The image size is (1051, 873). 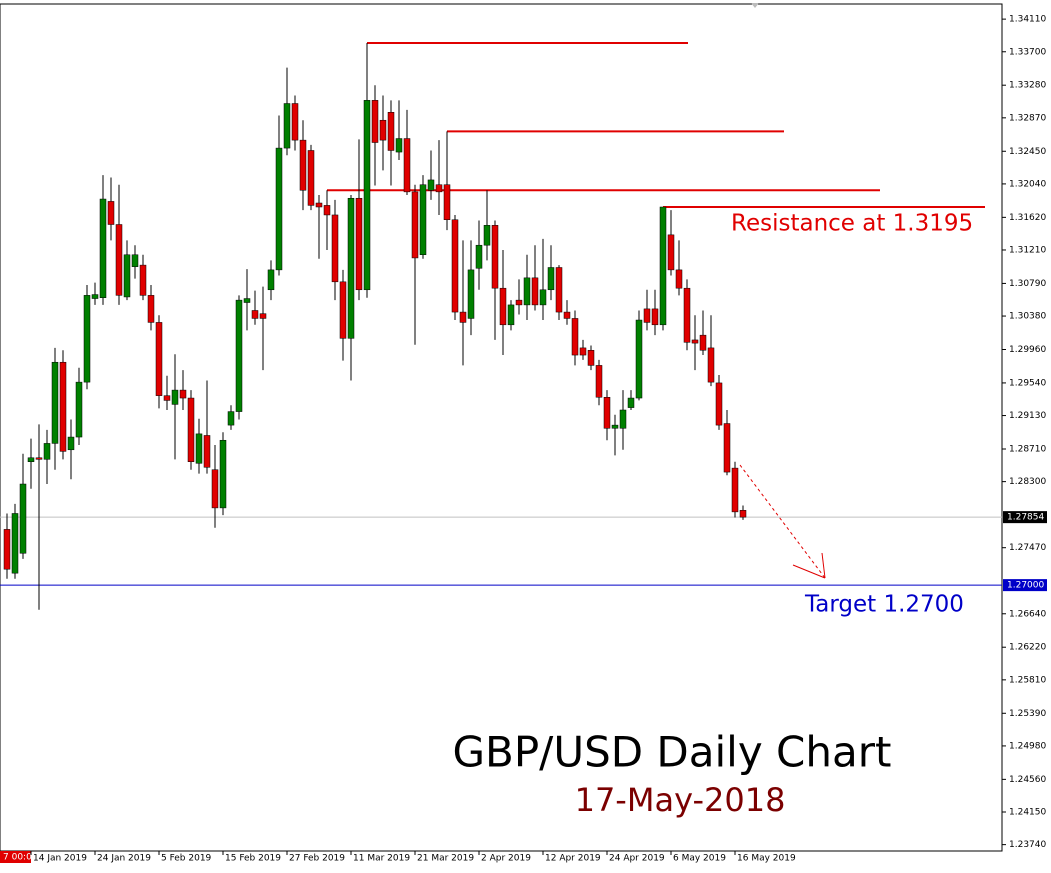 What do you see at coordinates (1027, 780) in the screenshot?
I see `y-tick-label: 1.24560` at bounding box center [1027, 780].